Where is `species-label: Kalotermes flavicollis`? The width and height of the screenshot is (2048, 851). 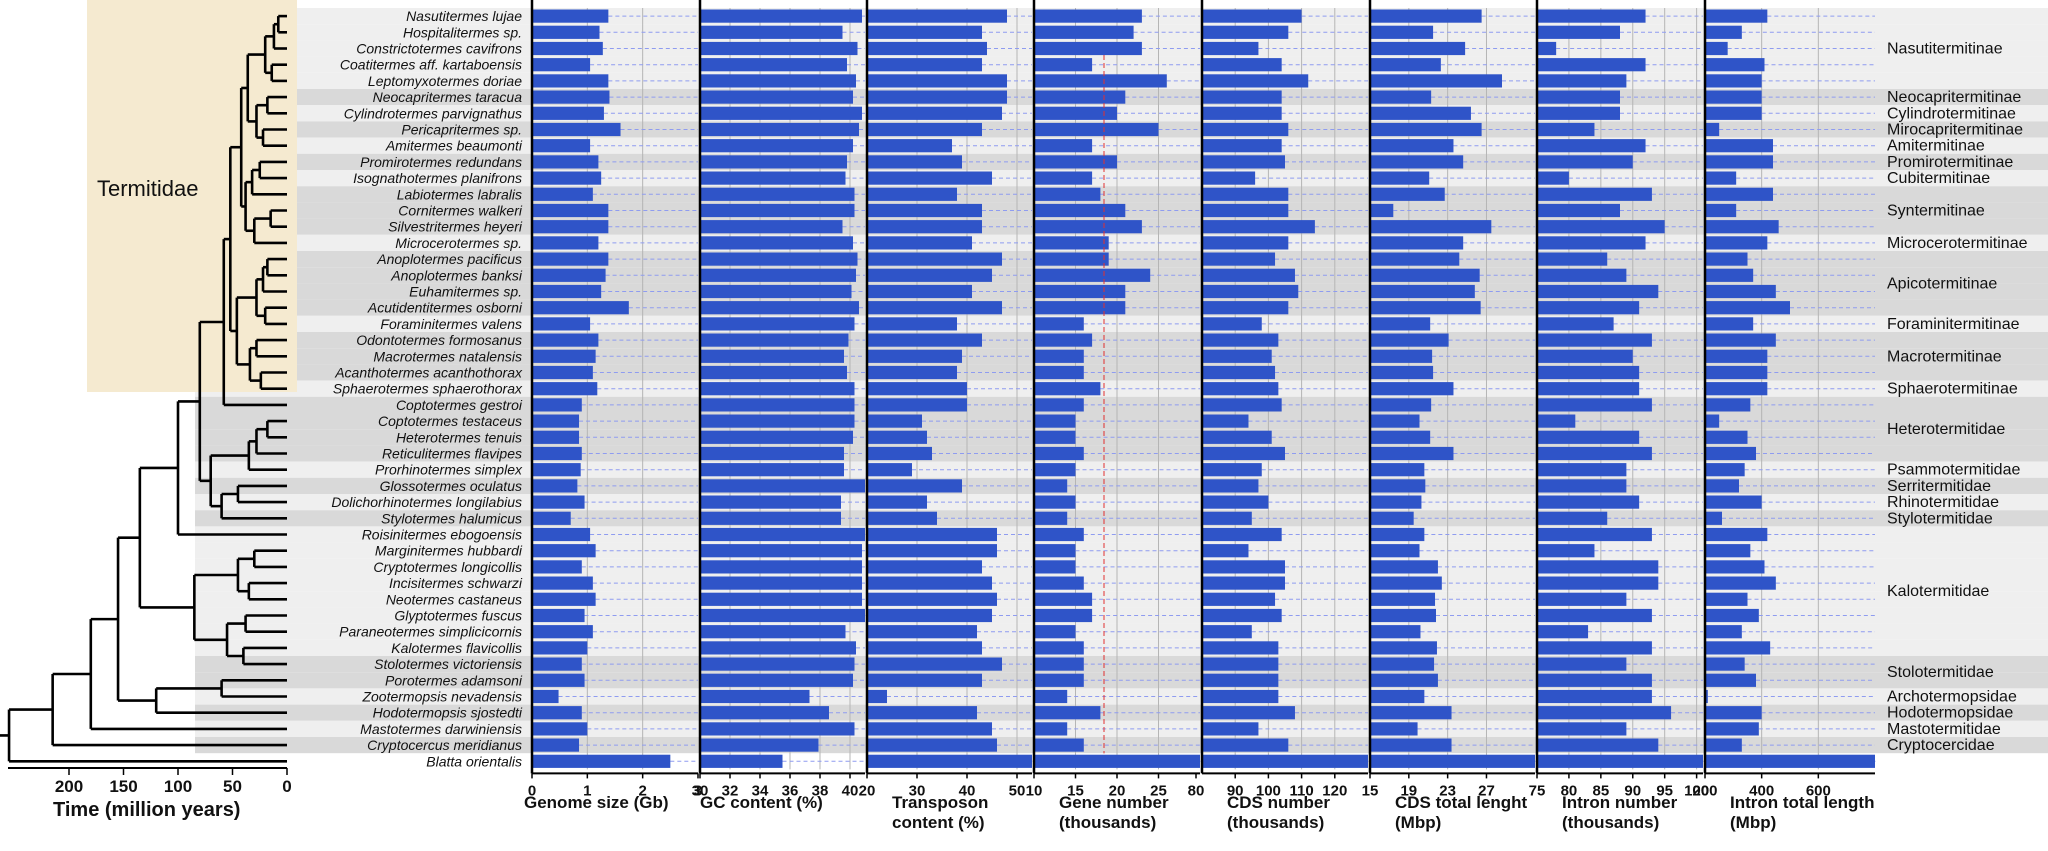 species-label: Kalotermes flavicollis is located at coordinates (456, 648).